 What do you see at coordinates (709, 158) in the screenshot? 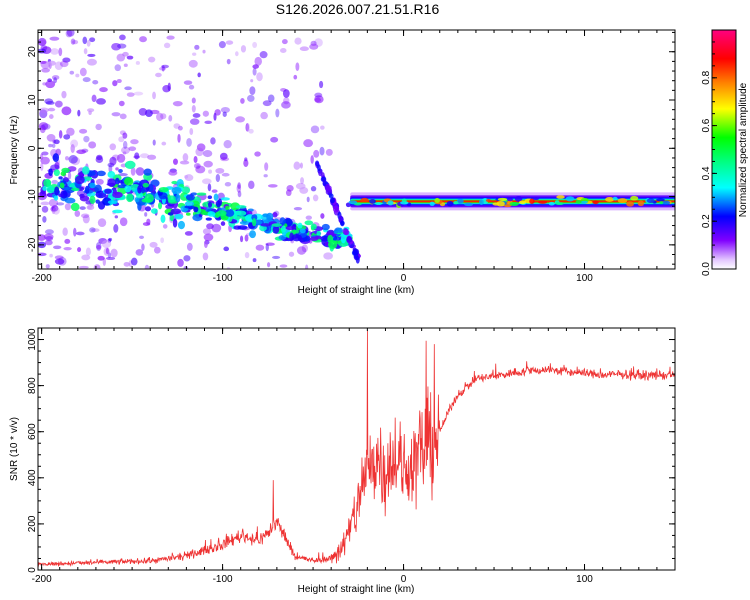
I see `colorbar-ticks: 0.0 0.2 0.4 0.6 0.8` at bounding box center [709, 158].